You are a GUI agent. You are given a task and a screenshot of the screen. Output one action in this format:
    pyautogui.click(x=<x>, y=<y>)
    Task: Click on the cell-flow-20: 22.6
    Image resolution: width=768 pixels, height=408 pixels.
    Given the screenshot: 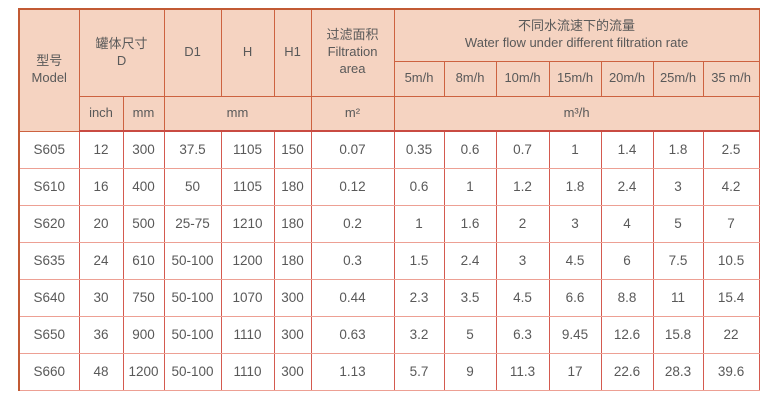 What is the action you would take?
    pyautogui.click(x=627, y=371)
    